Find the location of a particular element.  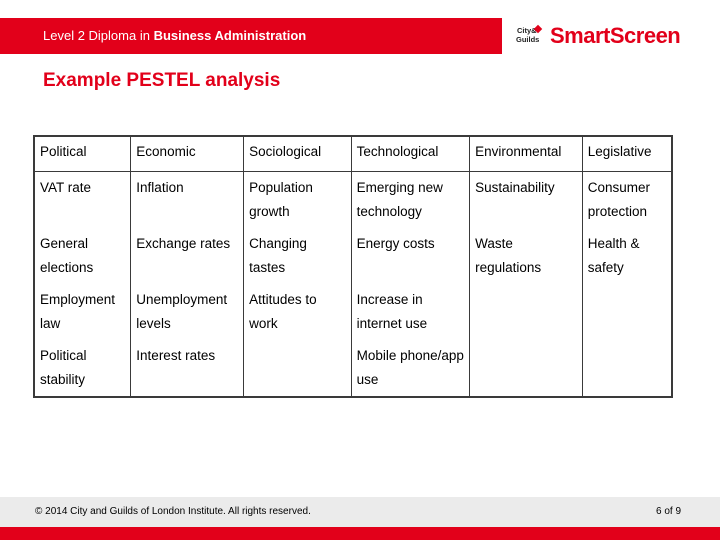

header-bar is located at coordinates (251, 36).